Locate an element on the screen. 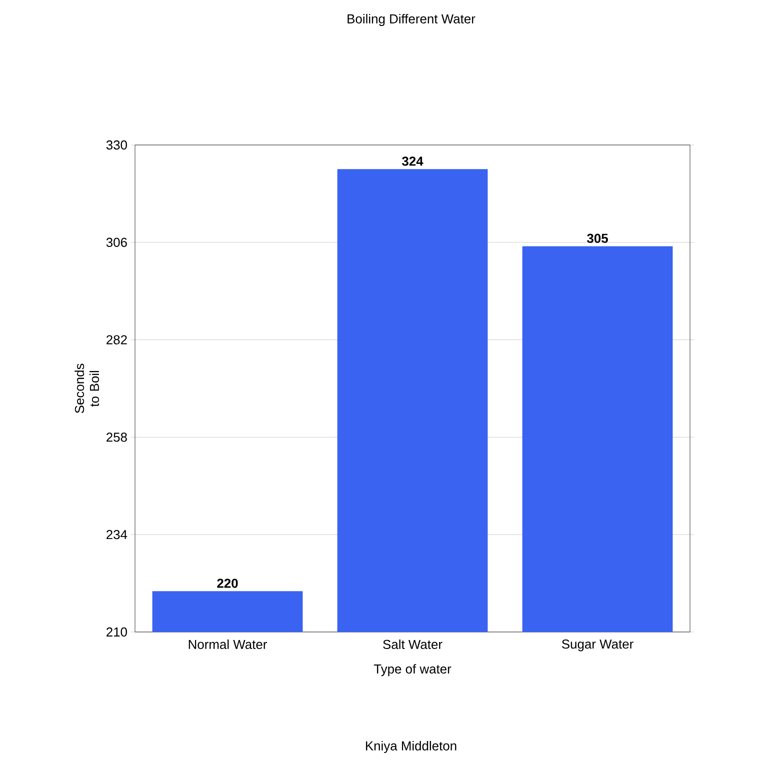  text: Kniya Middleton is located at coordinates (411, 747).